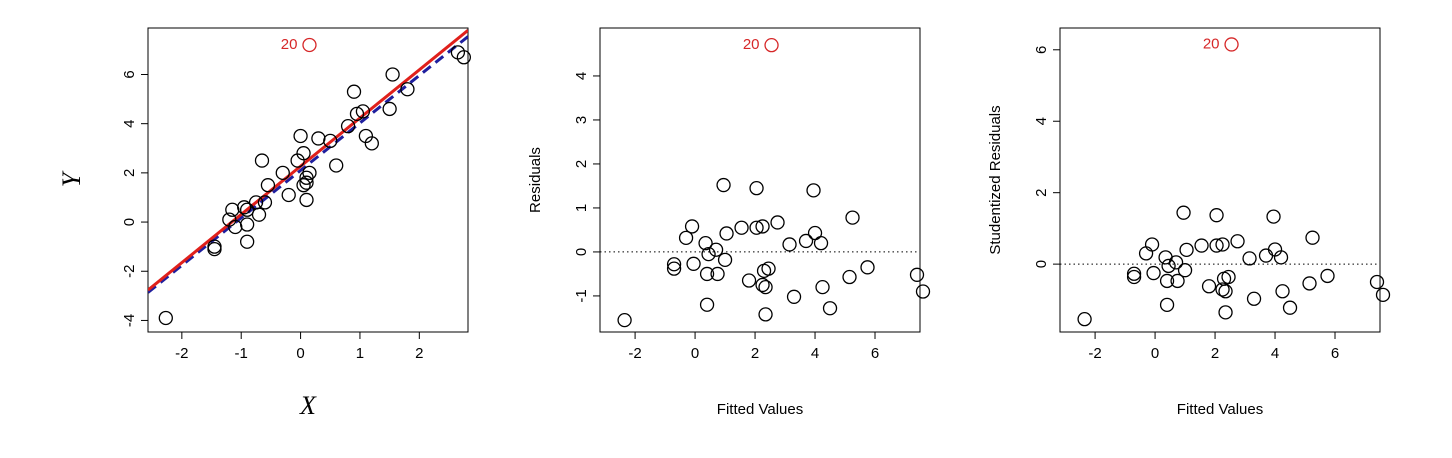 This screenshot has height=458, width=1452. Describe the element at coordinates (1041, 264) in the screenshot. I see `y-tick-label: 0` at that location.